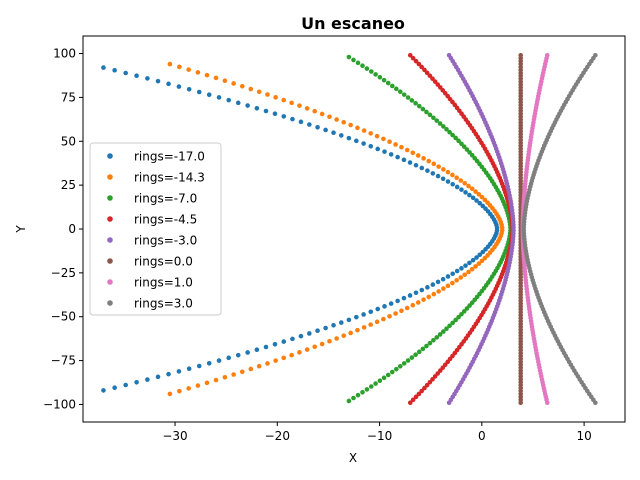 Image resolution: width=640 pixels, height=480 pixels. Describe the element at coordinates (353, 23) in the screenshot. I see `chart-title: Un escaneo` at that location.